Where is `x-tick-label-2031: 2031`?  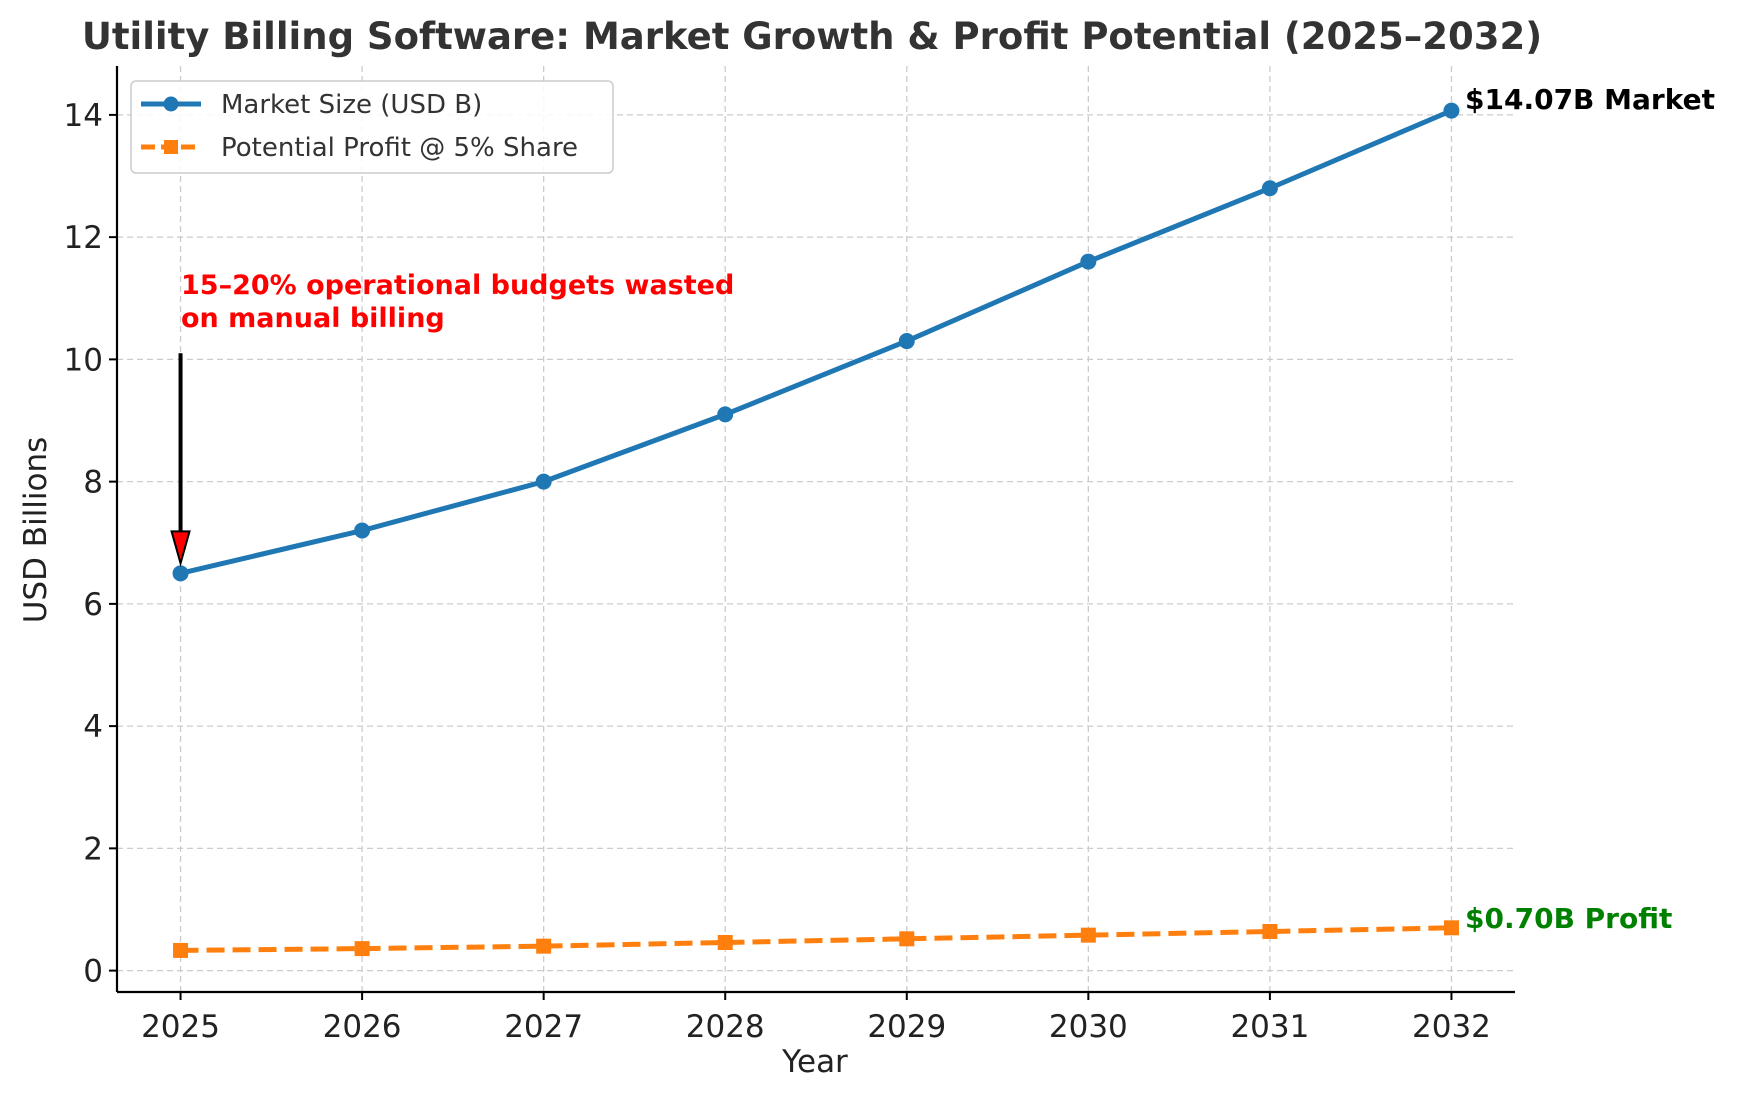
x-tick-label-2031: 2031 is located at coordinates (1269, 1027).